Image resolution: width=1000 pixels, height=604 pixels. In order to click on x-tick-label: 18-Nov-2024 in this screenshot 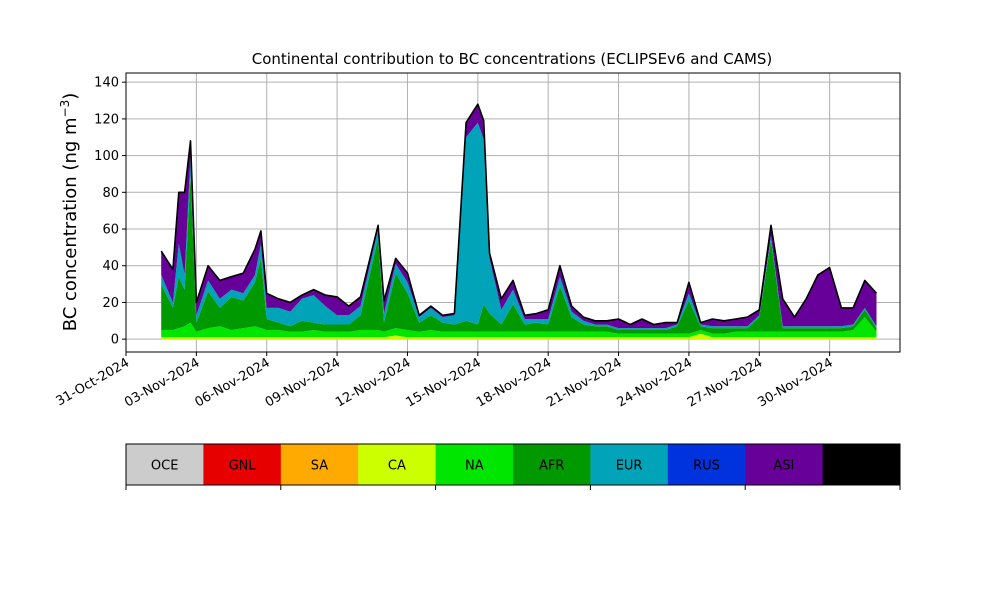, I will do `click(514, 382)`.